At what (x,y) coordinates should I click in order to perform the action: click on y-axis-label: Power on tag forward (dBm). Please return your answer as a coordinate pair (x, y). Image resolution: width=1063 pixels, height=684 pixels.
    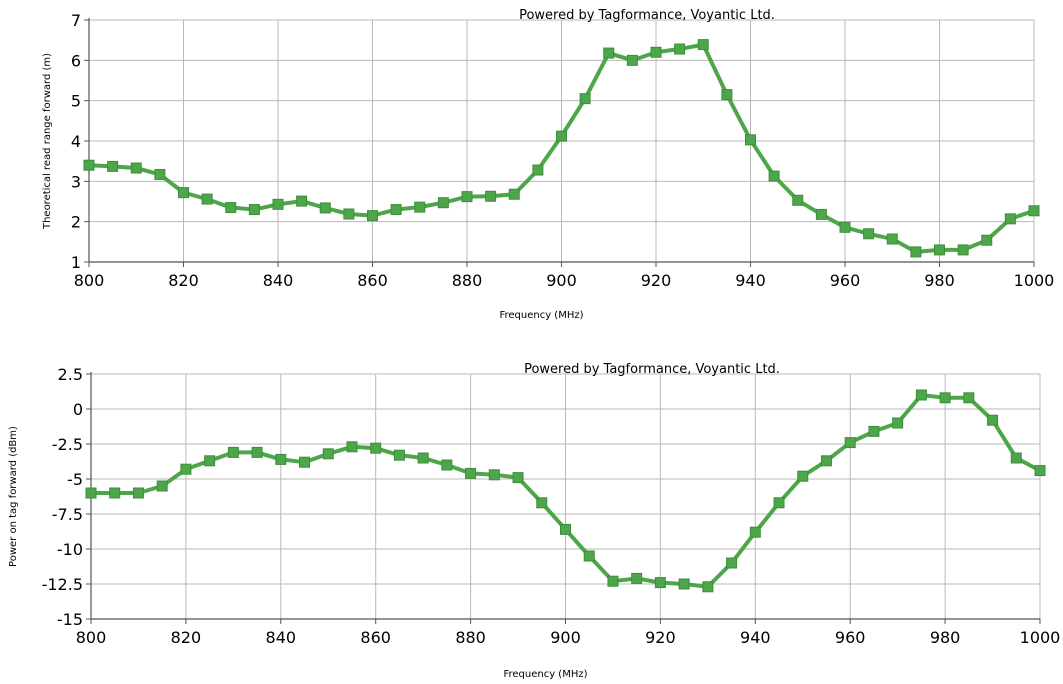
    Looking at the image, I should click on (13, 496).